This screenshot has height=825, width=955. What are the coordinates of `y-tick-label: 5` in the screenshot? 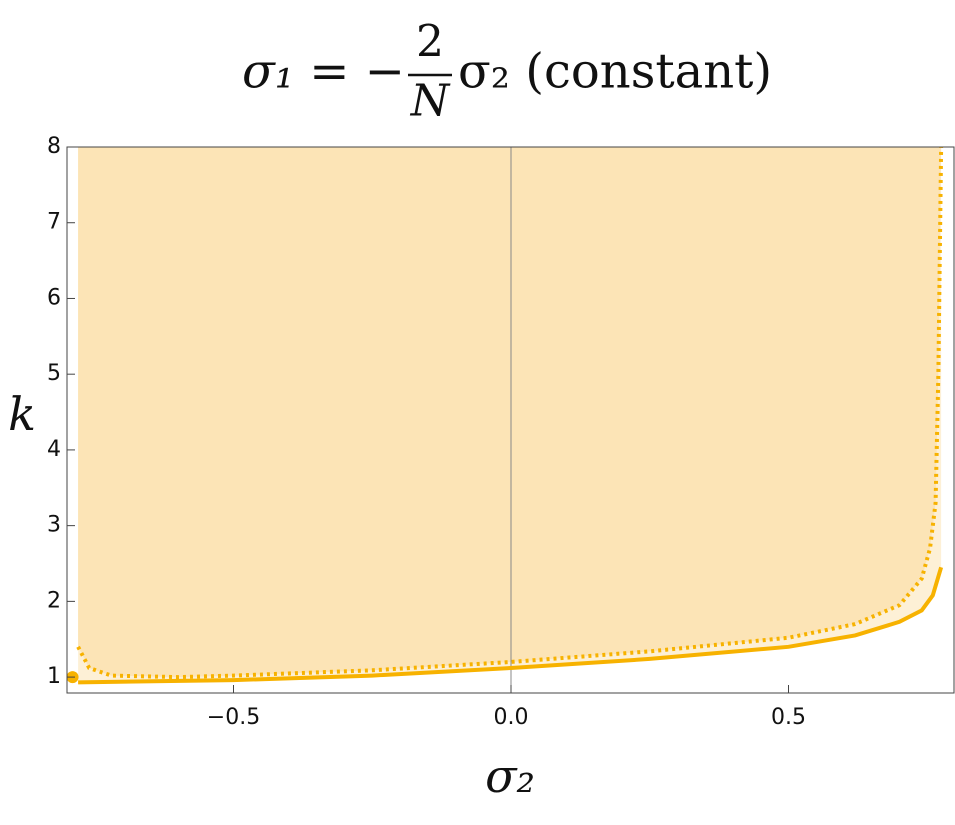 It's located at (54, 373).